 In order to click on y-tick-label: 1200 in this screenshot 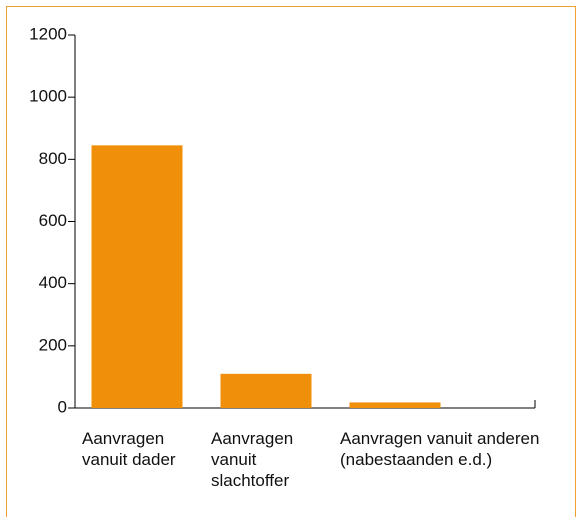, I will do `click(48, 33)`.